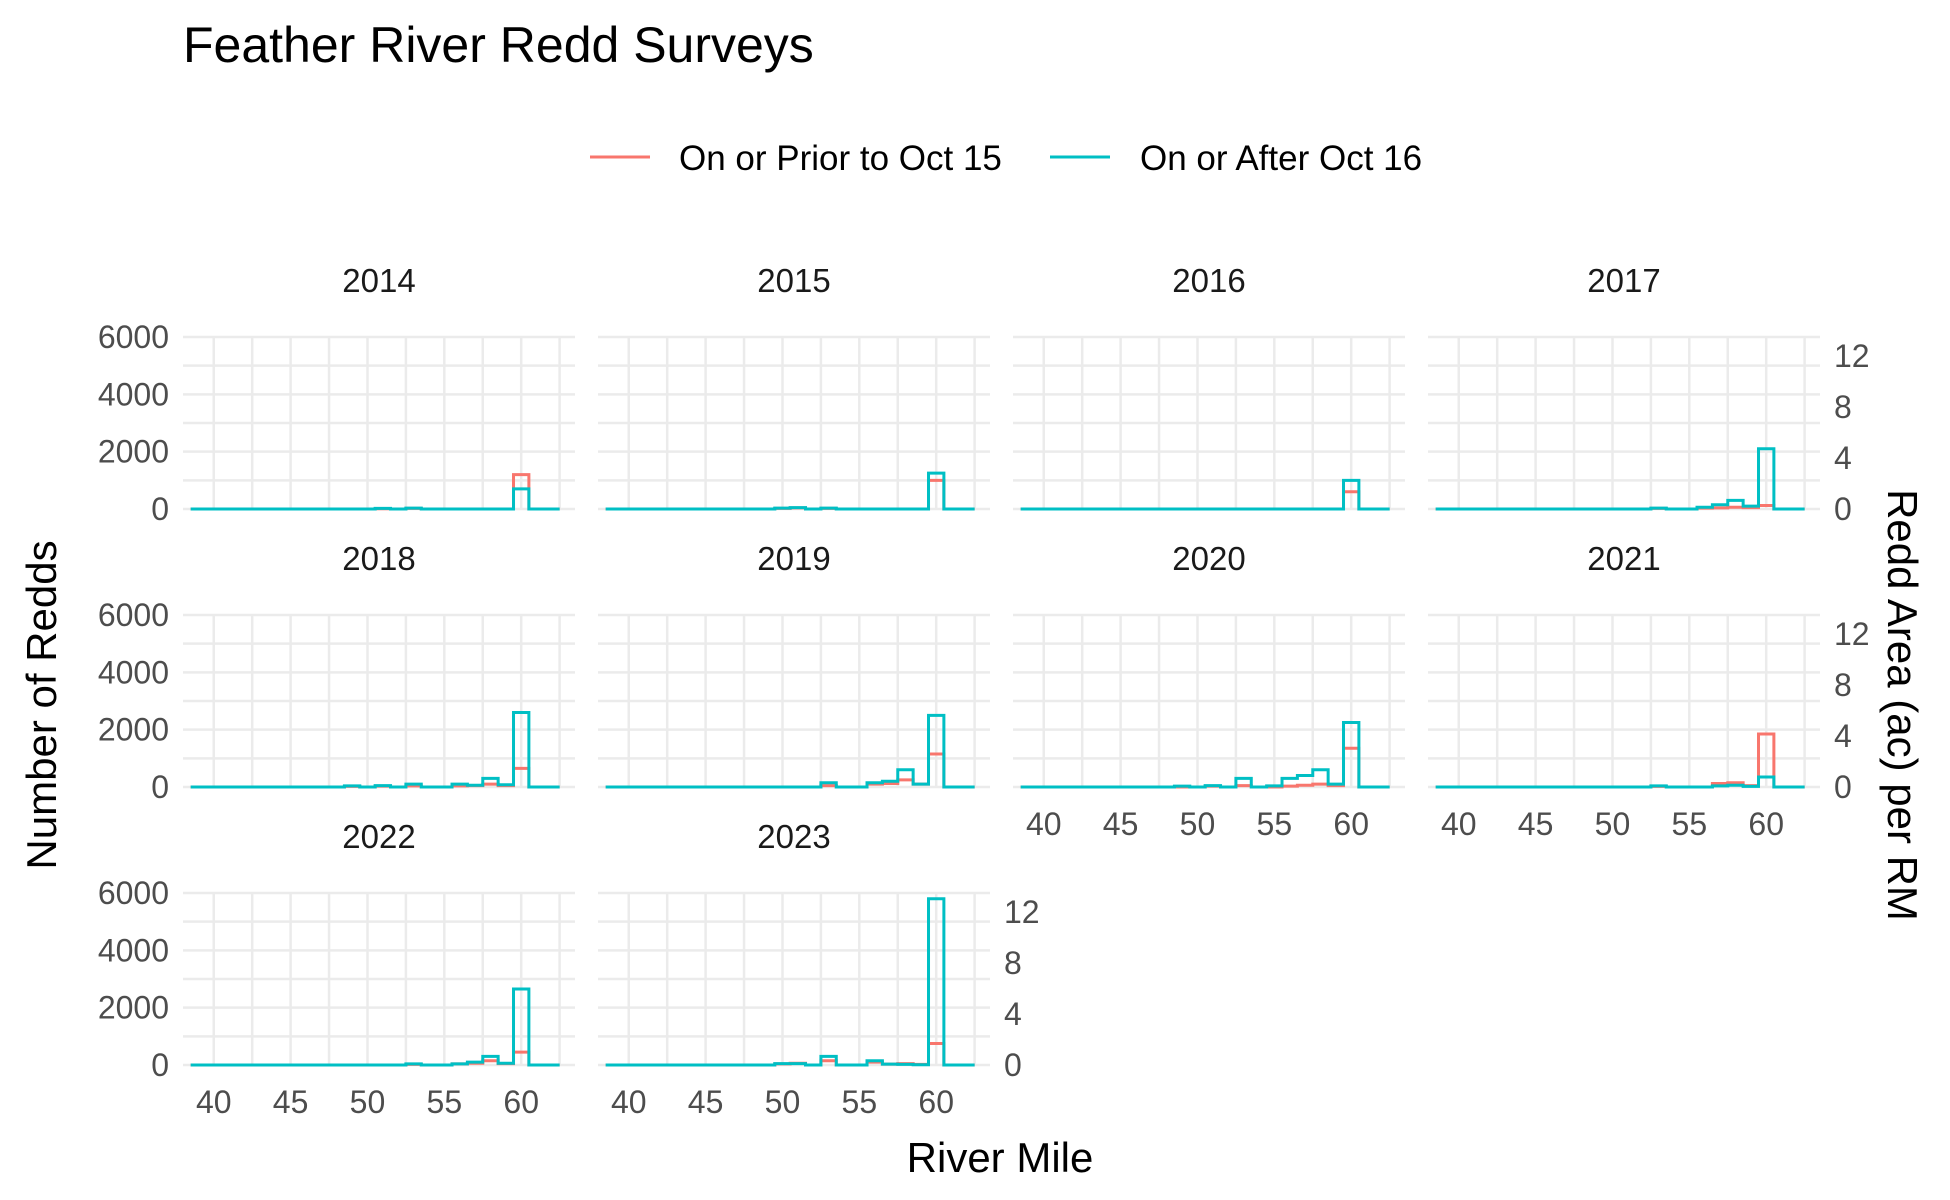 Image resolution: width=1950 pixels, height=1200 pixels. What do you see at coordinates (794, 664) in the screenshot?
I see `panel-2019: 2019` at bounding box center [794, 664].